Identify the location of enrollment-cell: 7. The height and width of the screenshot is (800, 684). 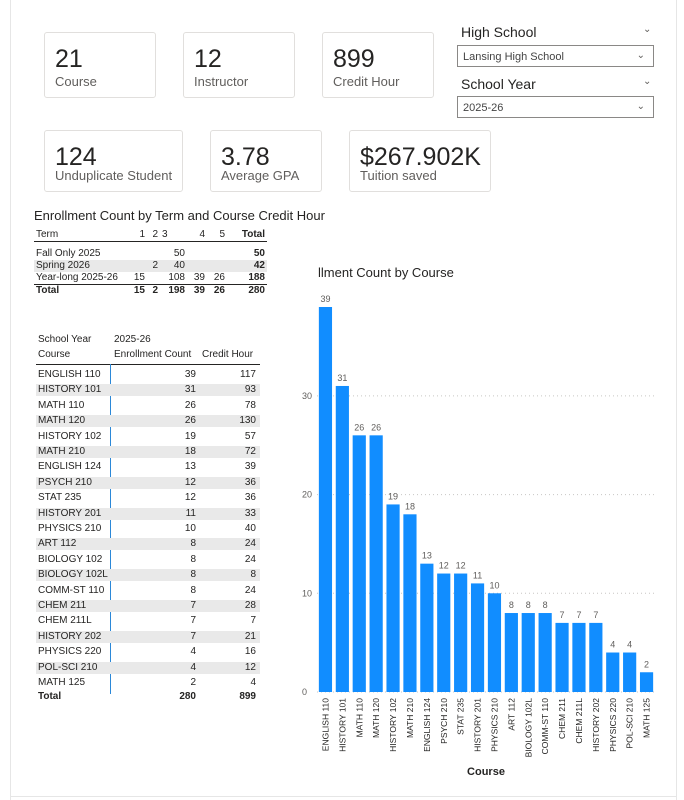
(193, 605).